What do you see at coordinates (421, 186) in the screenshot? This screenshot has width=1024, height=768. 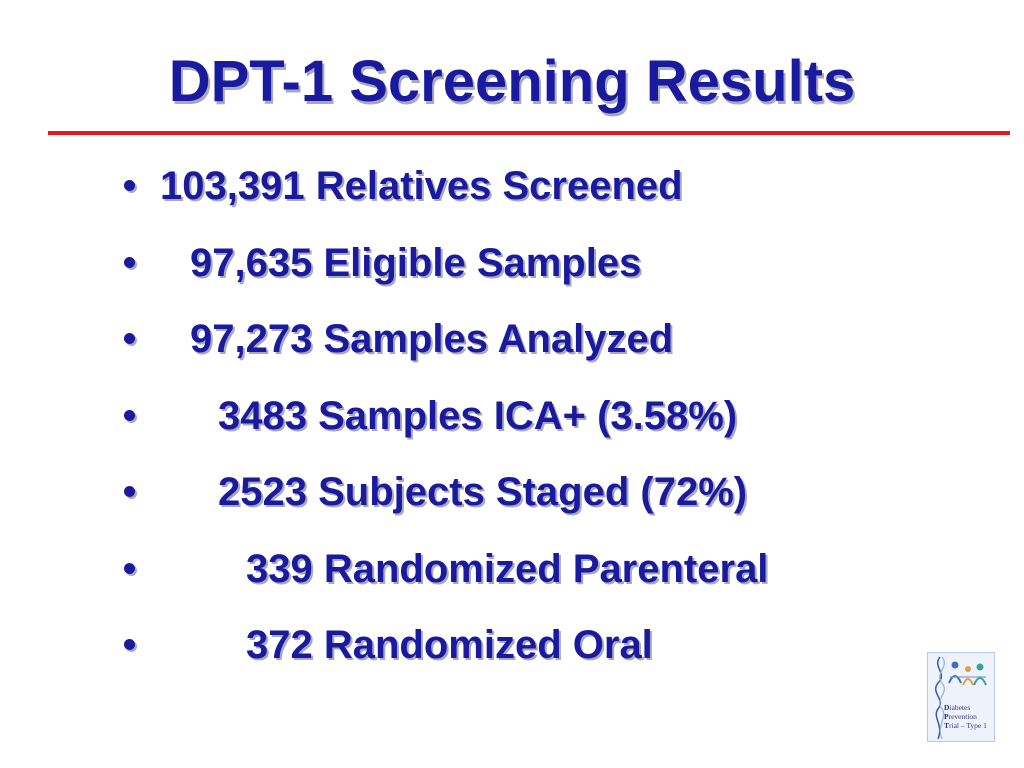 I see `bullet-text: 103,391 Relatives Screened` at bounding box center [421, 186].